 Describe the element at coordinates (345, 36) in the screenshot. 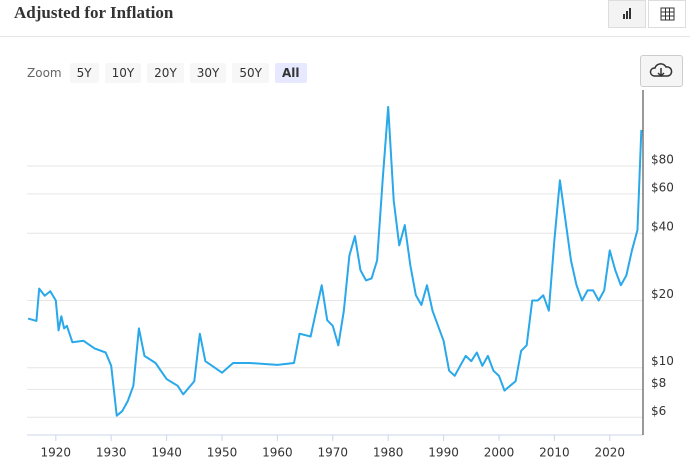

I see `header-divider` at that location.